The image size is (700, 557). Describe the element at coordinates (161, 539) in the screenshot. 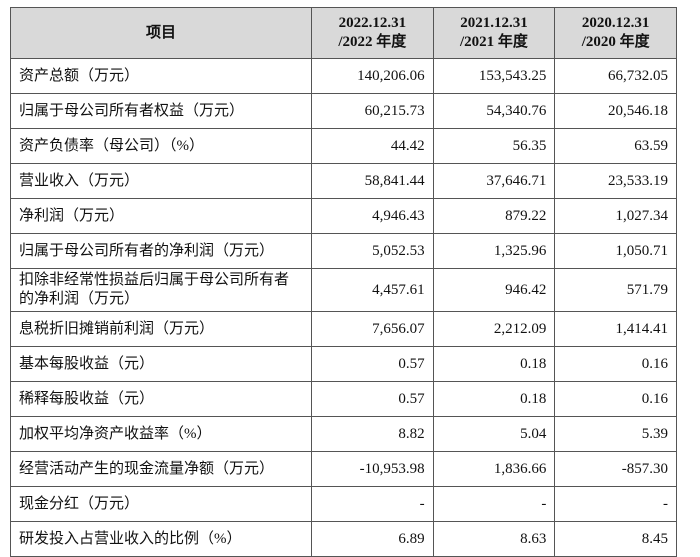

I see `row-label: 研发投入占营业收入的比例（%）` at that location.